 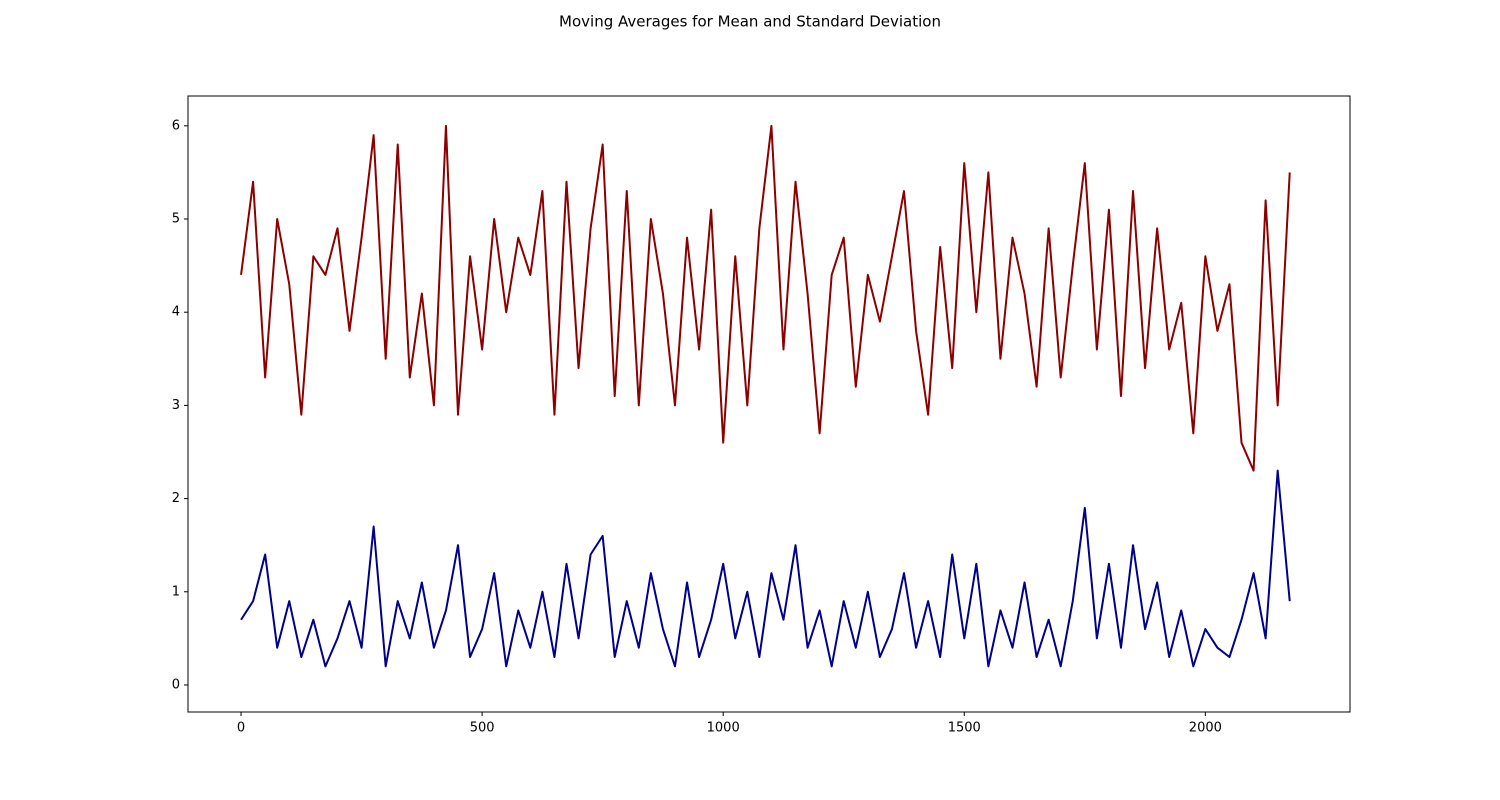 I want to click on y-tick-label: 2, so click(x=176, y=498).